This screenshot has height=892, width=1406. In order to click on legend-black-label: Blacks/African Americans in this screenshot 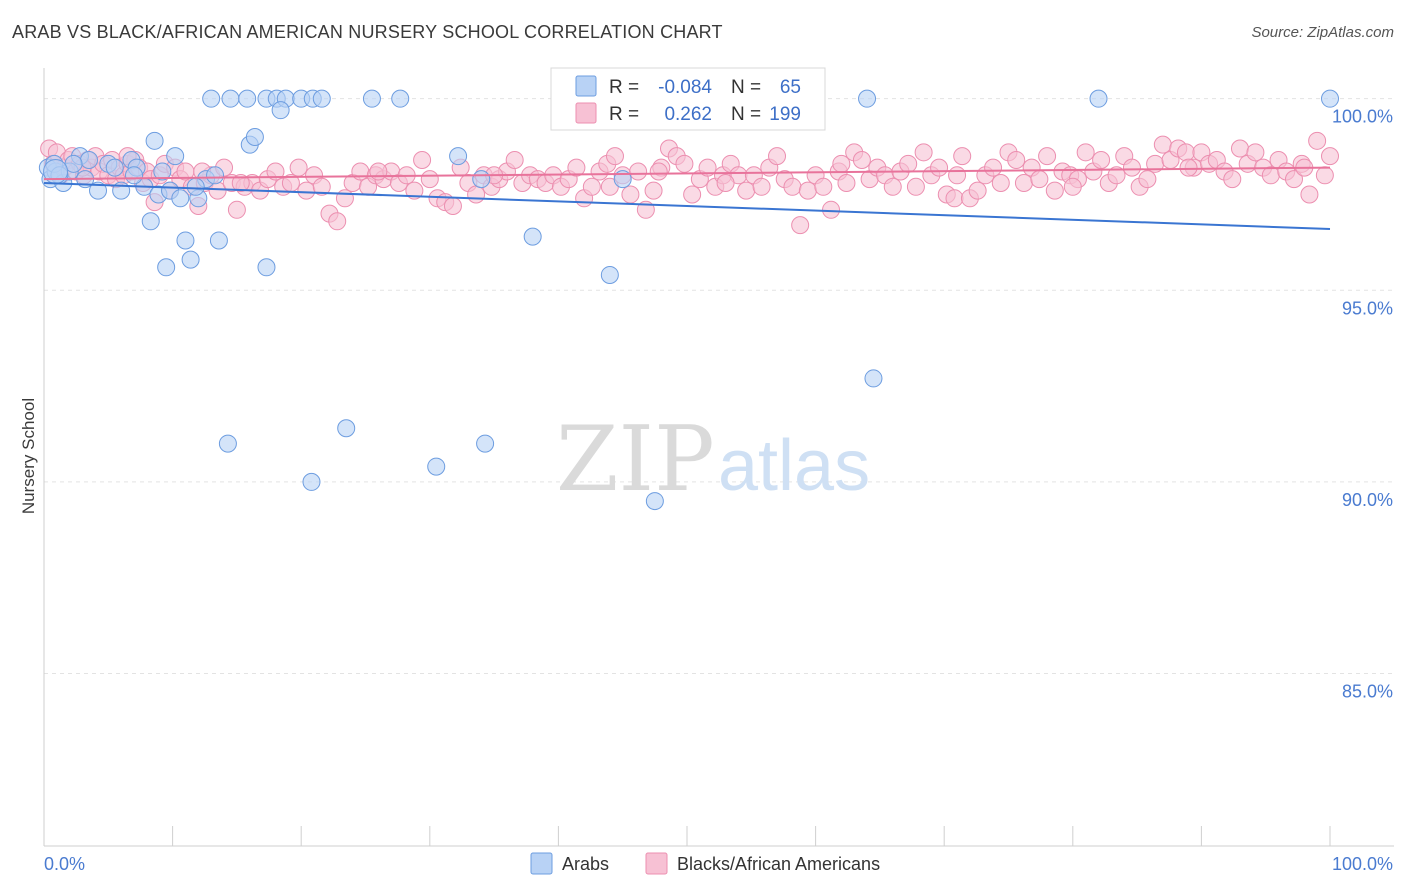, I will do `click(778, 864)`.